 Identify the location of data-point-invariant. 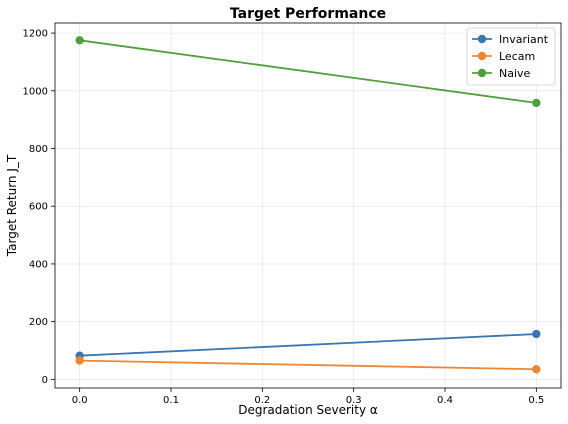
(536, 334).